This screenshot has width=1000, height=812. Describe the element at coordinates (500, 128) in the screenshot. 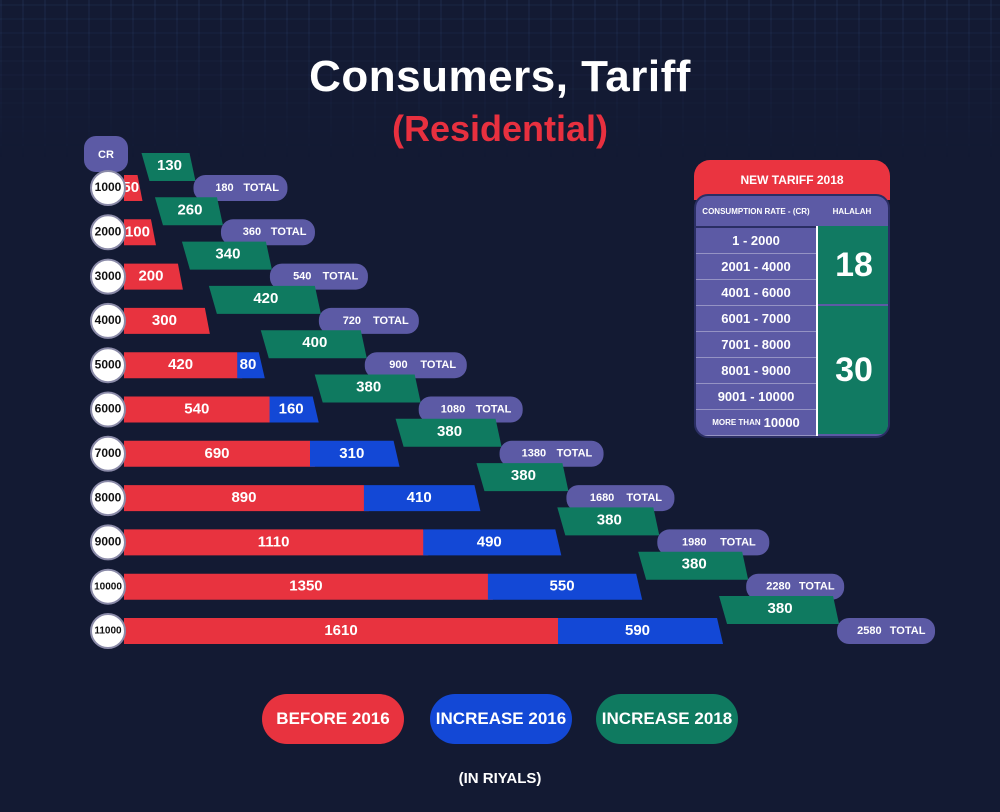

I see `chart-subtitle: (Residential)` at that location.